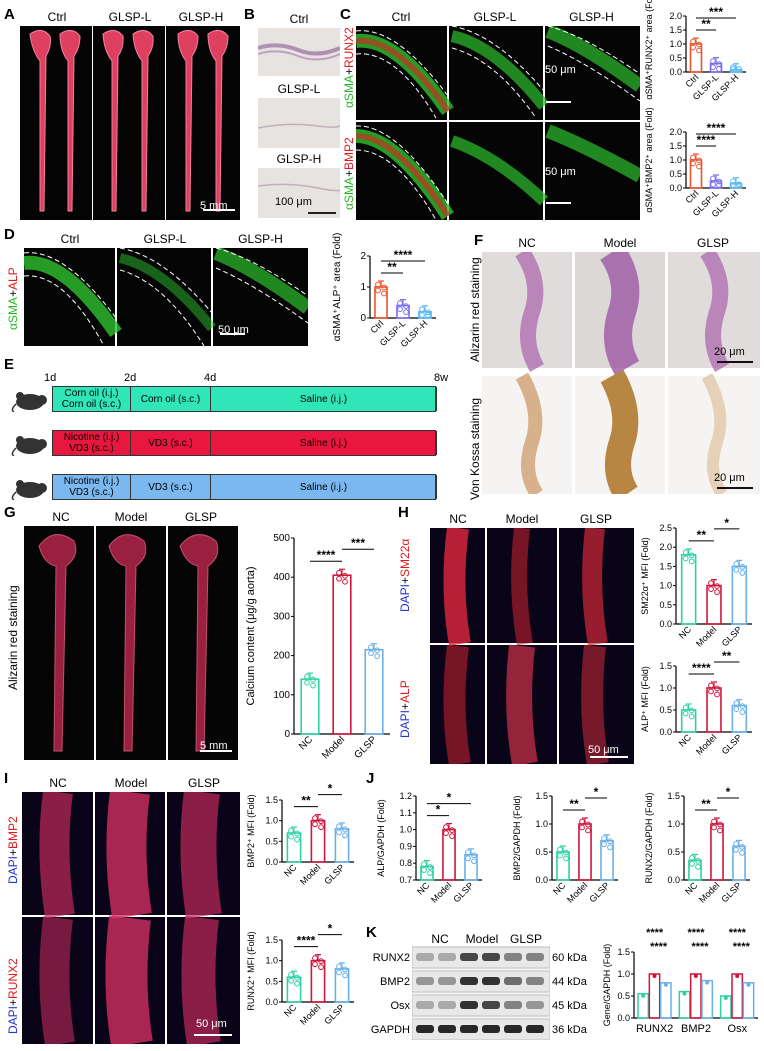  Describe the element at coordinates (388, 994) in the screenshot. I see `k-protein-labels: RUNX2 BMP2 Osx GAPDH` at that location.